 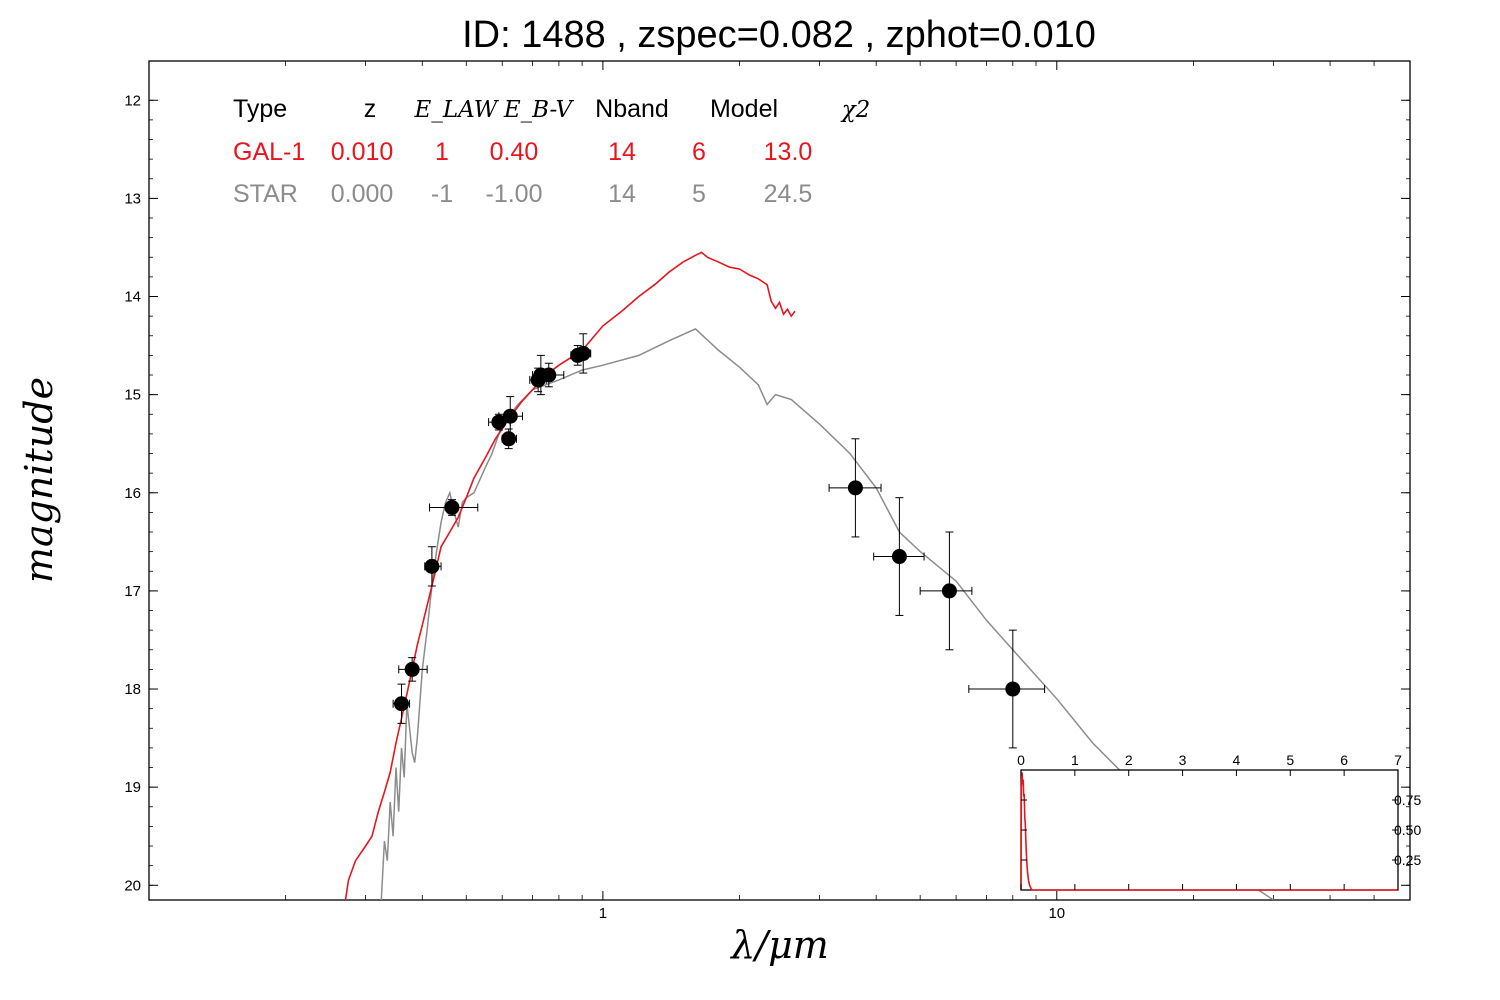 What do you see at coordinates (265, 194) in the screenshot?
I see `table-cell: STAR` at bounding box center [265, 194].